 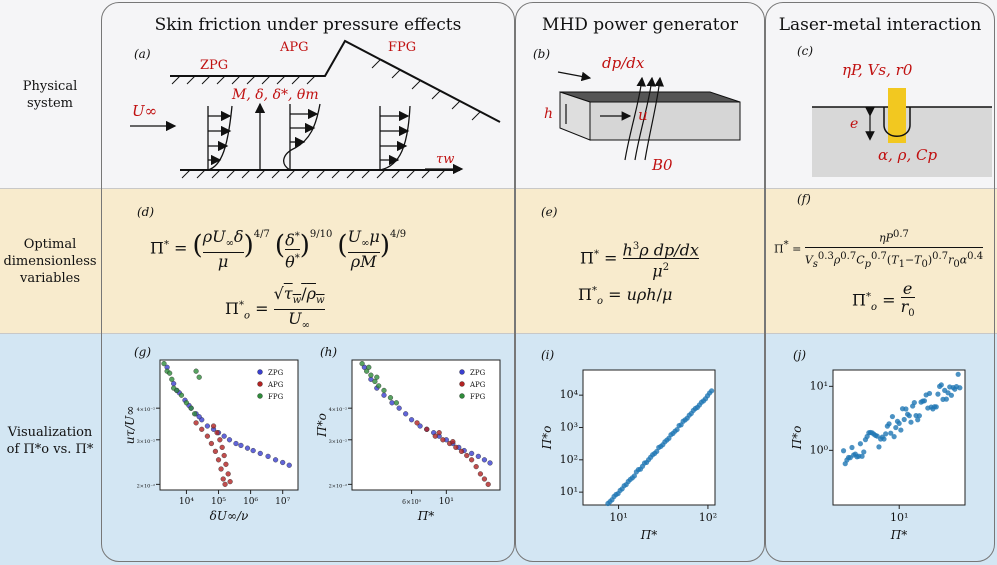 I want to click on equation-e-out: Π*o = uρh/μ, so click(x=625, y=296).